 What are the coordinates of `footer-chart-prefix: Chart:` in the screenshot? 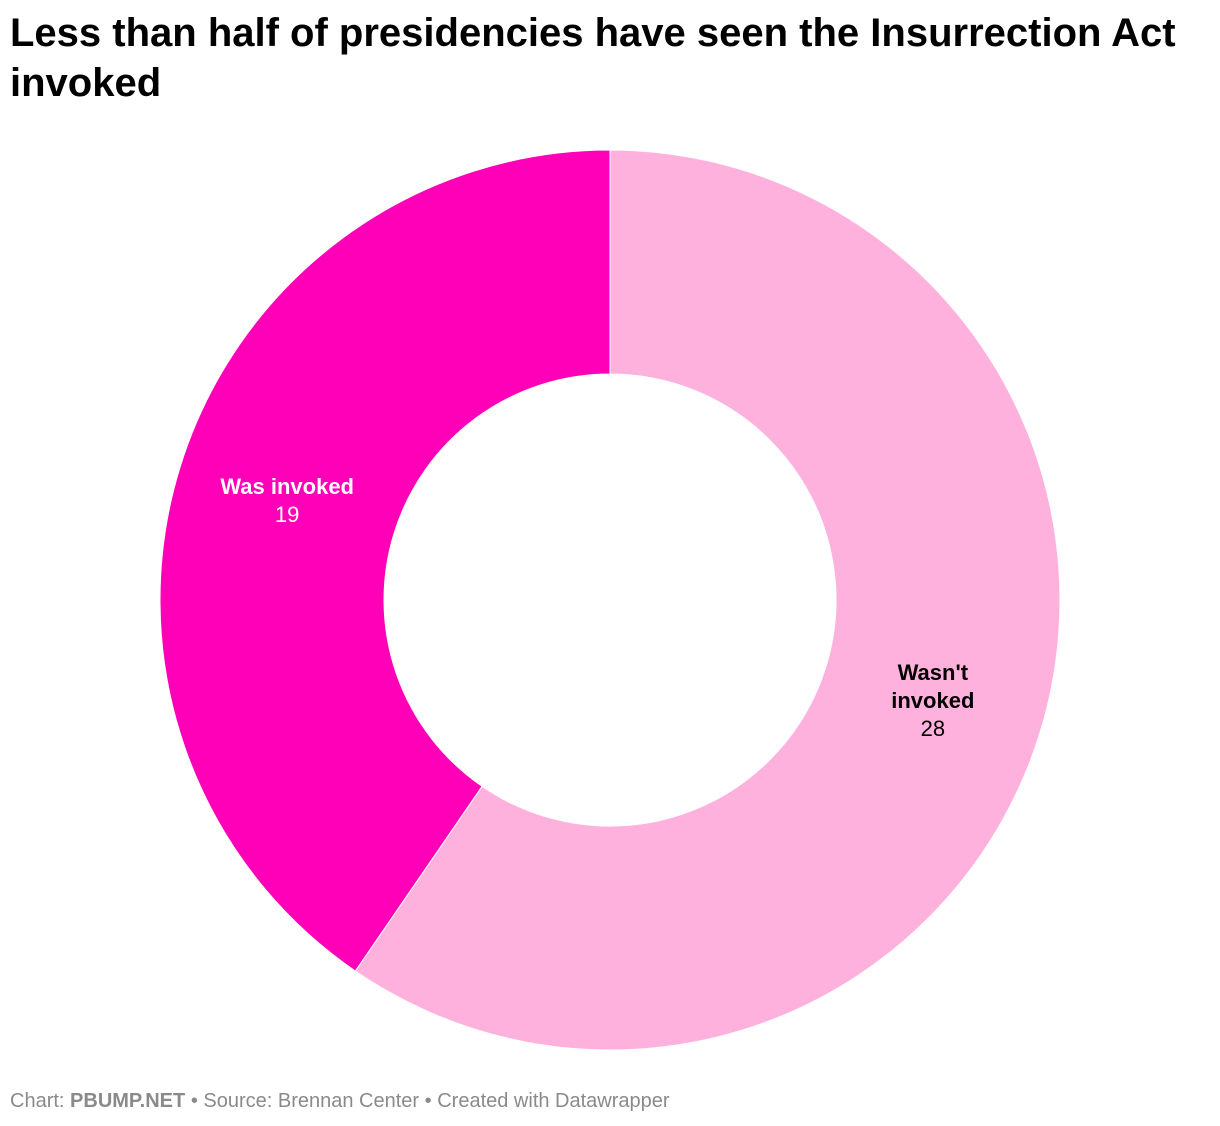 It's located at (37, 1101).